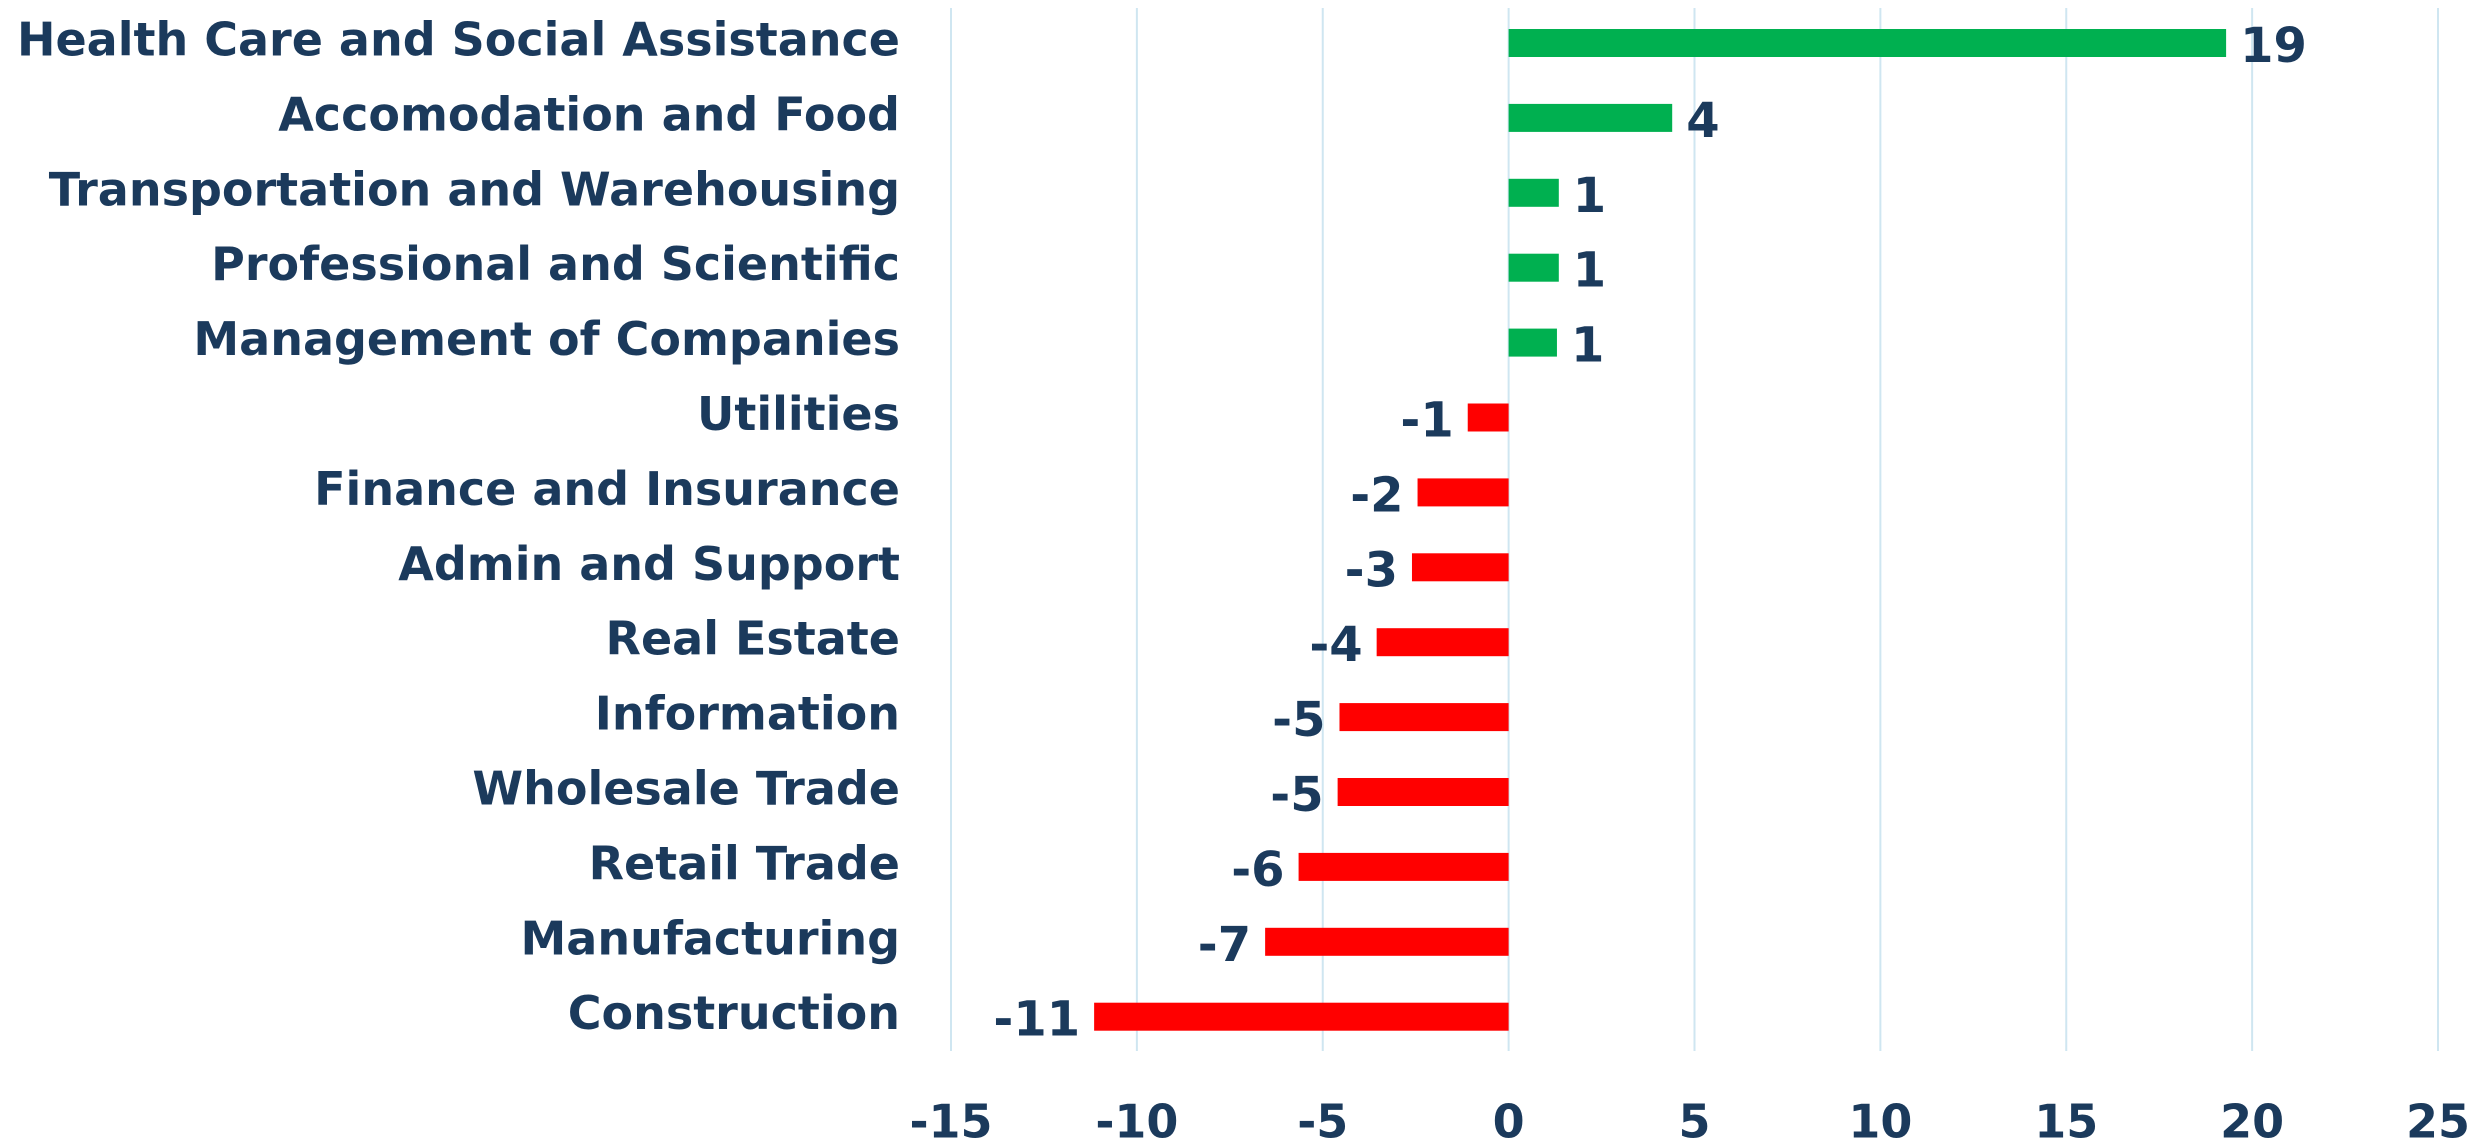 This screenshot has height=1146, width=2489. Describe the element at coordinates (1376, 495) in the screenshot. I see `data-label: -2` at that location.